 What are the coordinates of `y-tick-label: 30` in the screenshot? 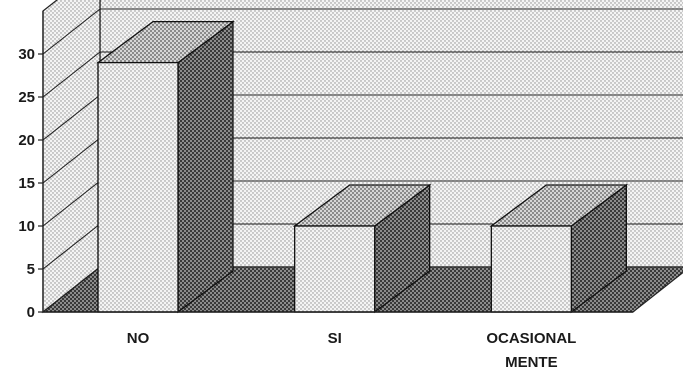 It's located at (26, 54).